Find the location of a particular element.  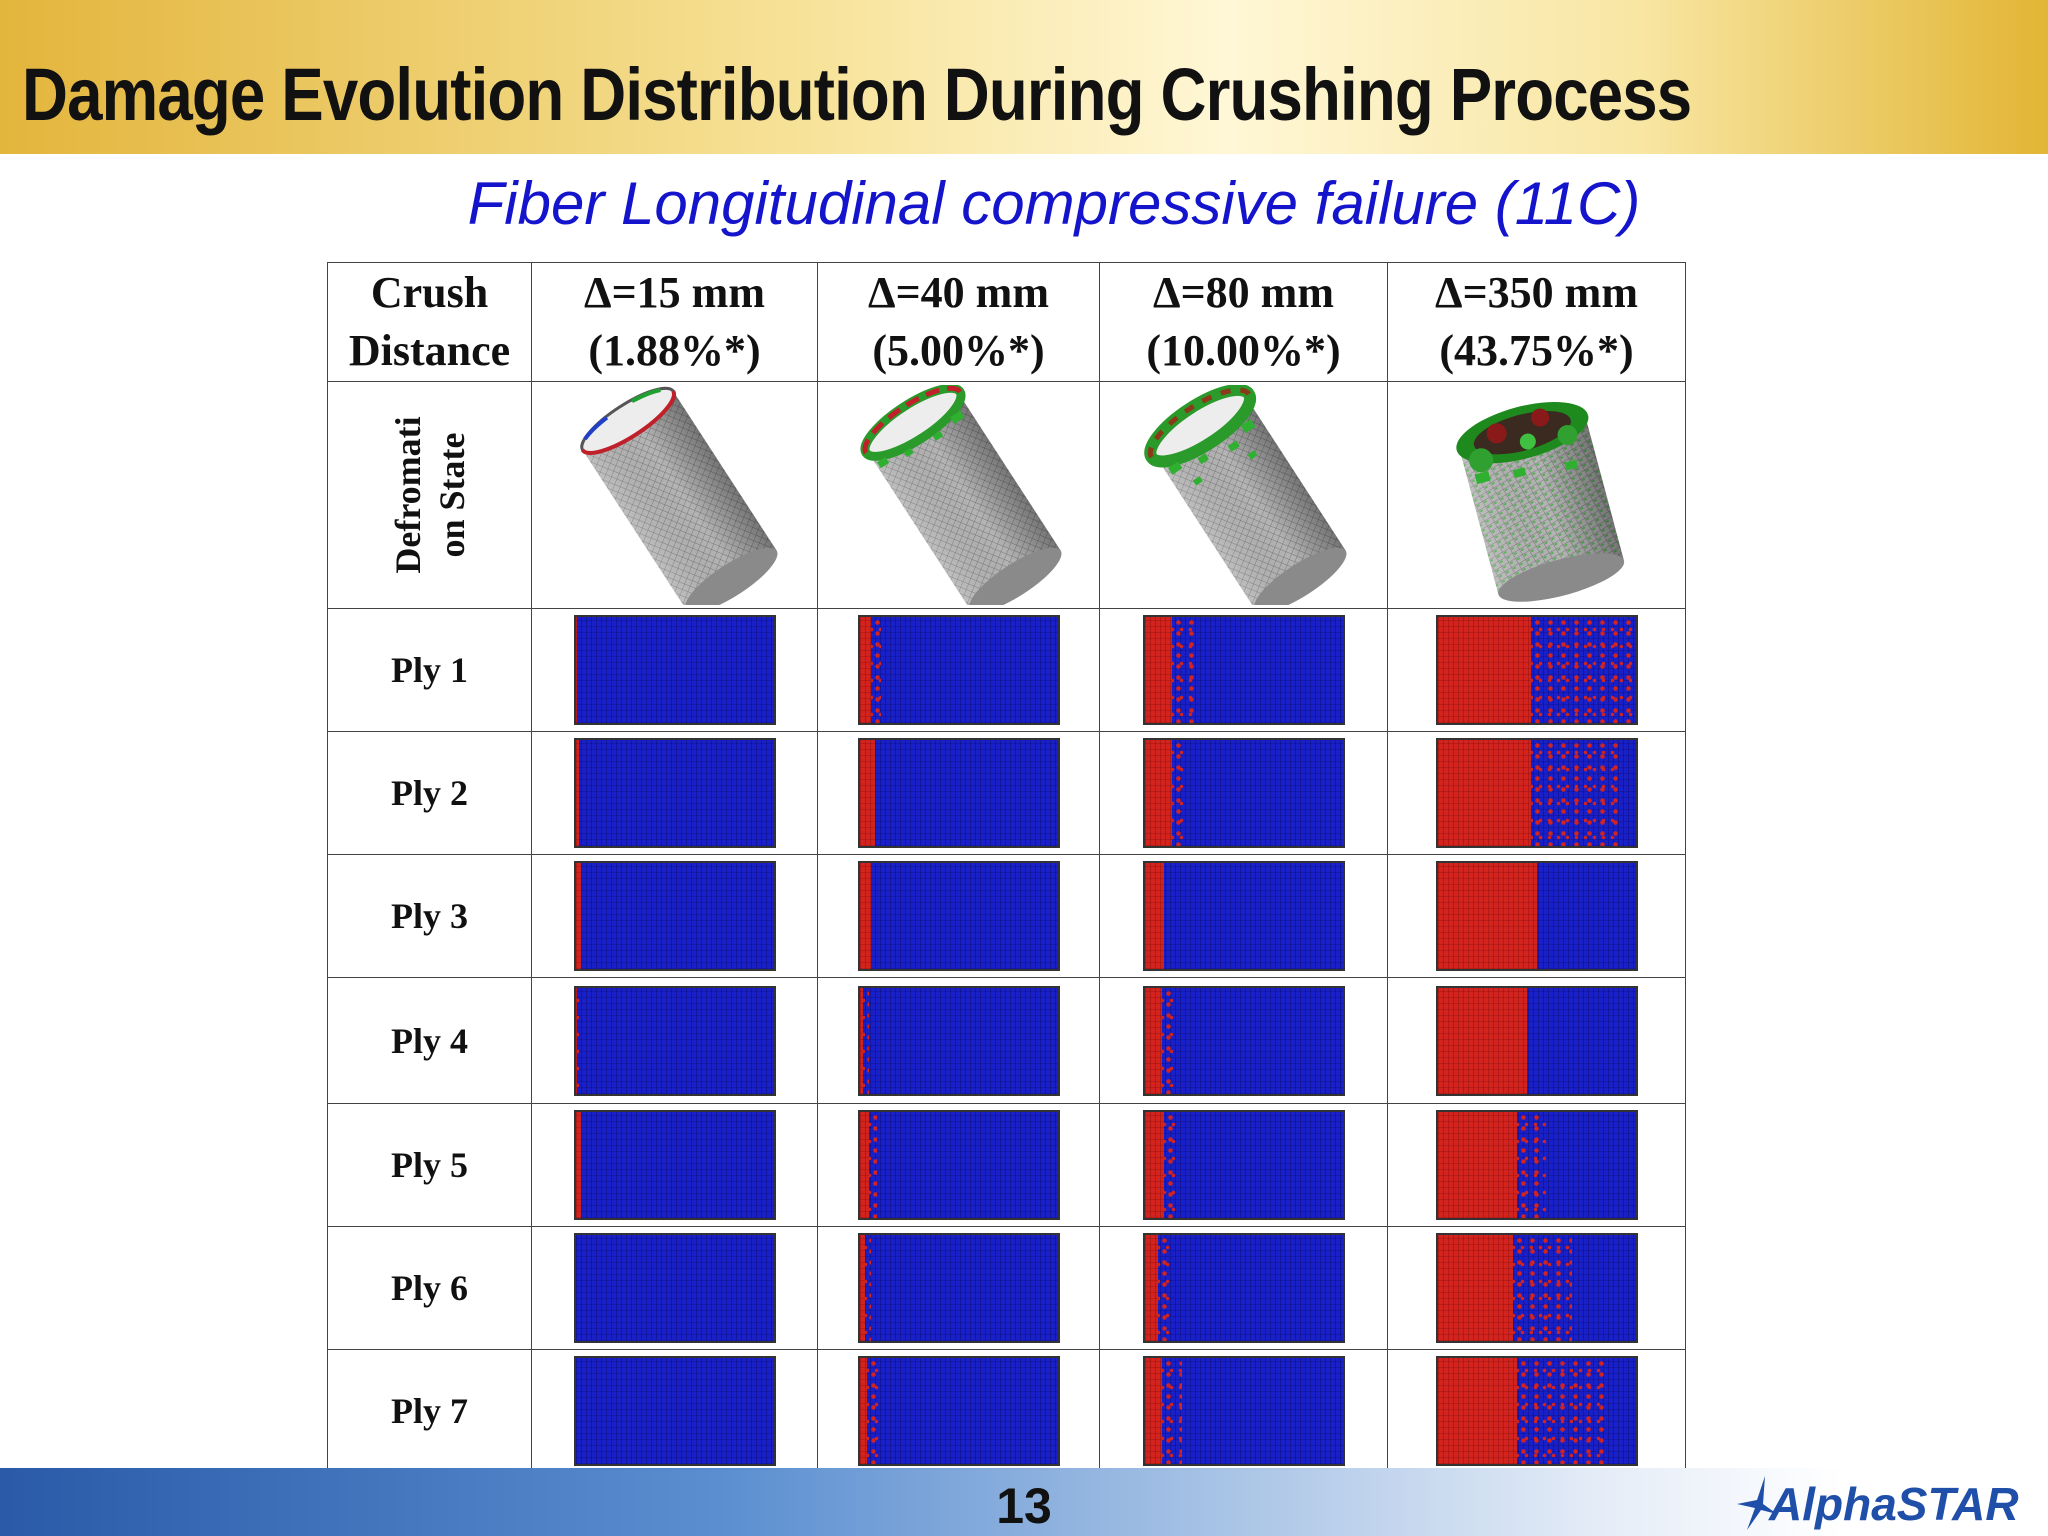

ply-row-2: Ply 2 is located at coordinates (1006, 793).